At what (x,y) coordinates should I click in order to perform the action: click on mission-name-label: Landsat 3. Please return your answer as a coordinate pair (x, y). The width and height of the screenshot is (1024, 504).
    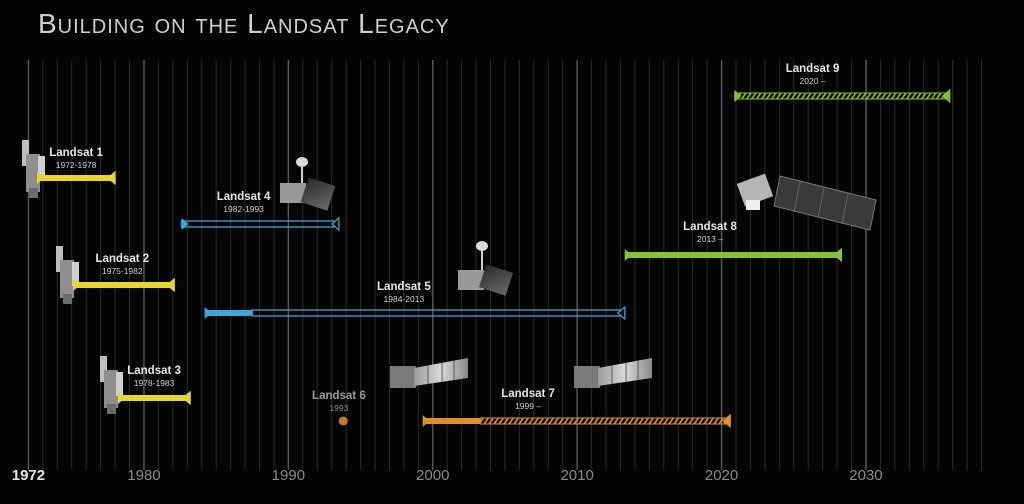
    Looking at the image, I should click on (154, 371).